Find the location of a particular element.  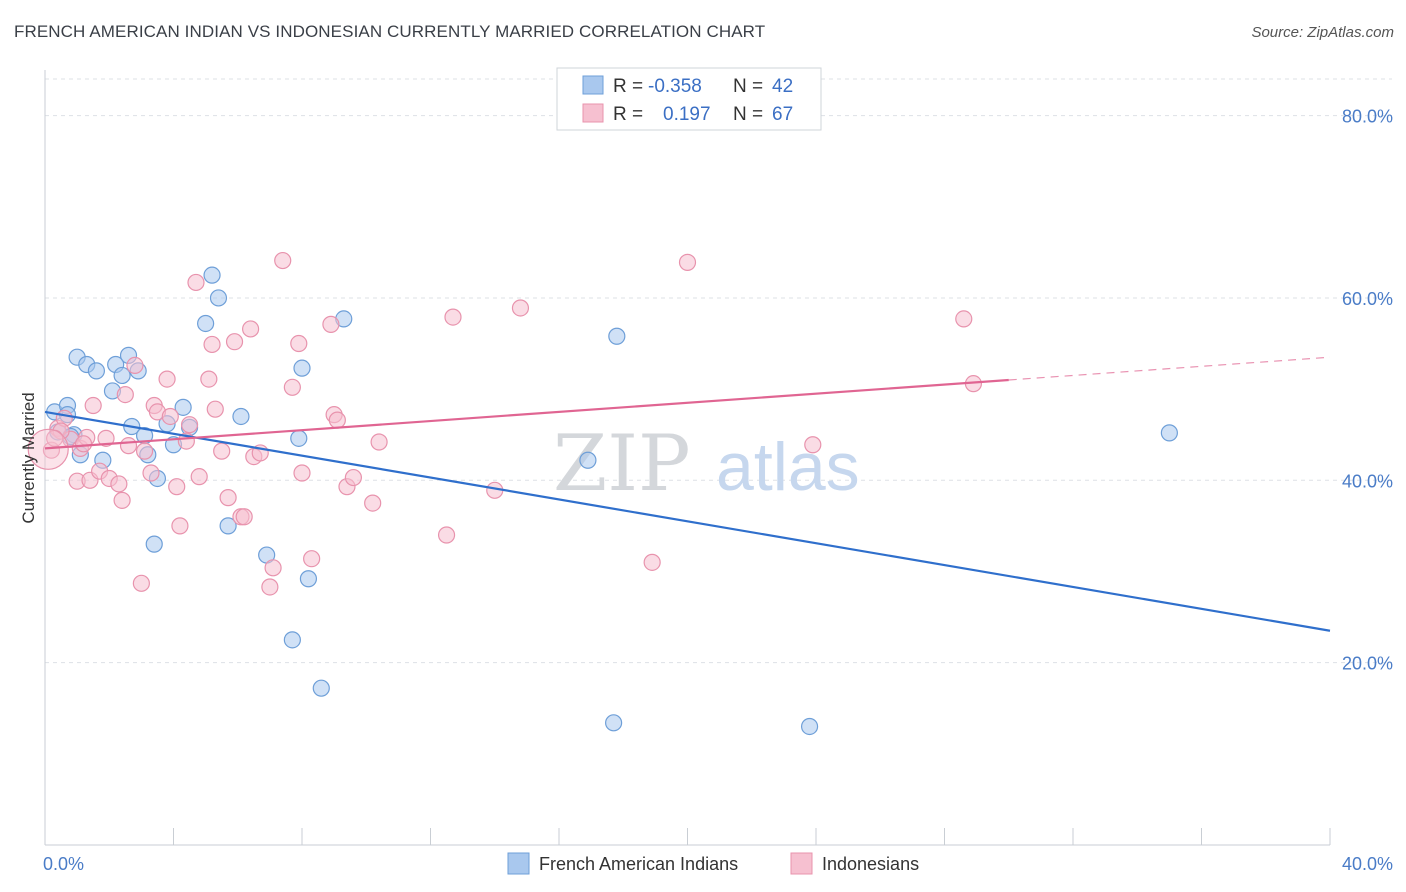

watermark-atlas: atlas is located at coordinates (788, 467).